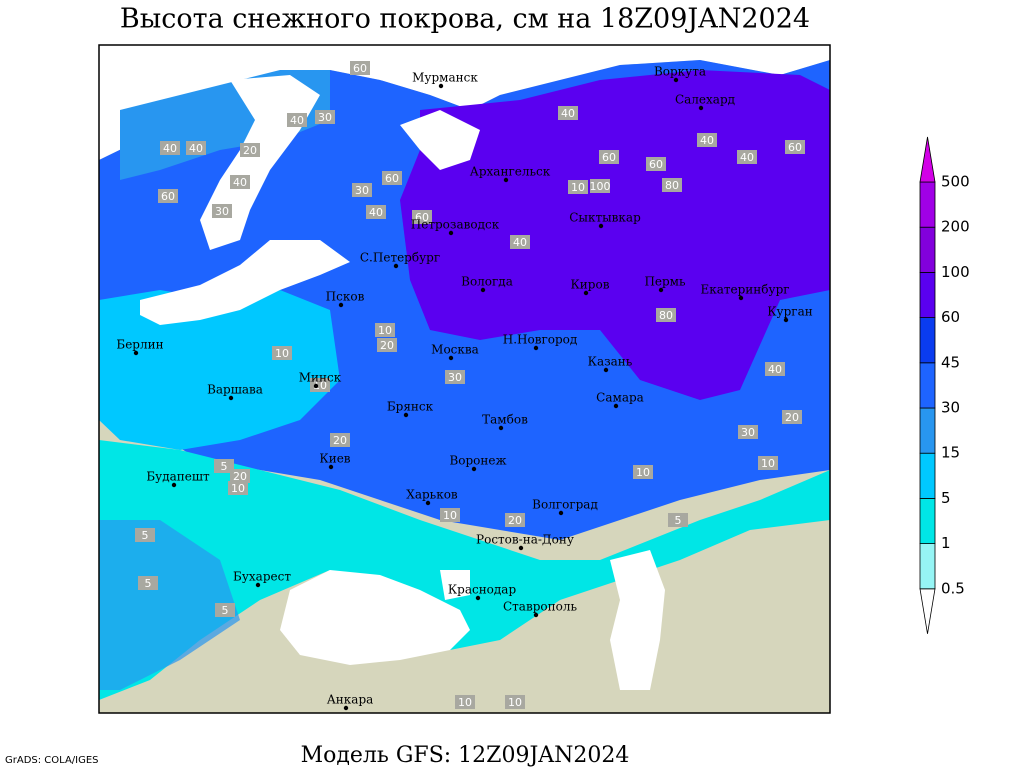 The height and width of the screenshot is (772, 1024). Describe the element at coordinates (946, 543) in the screenshot. I see `colorbar-label: 1` at that location.